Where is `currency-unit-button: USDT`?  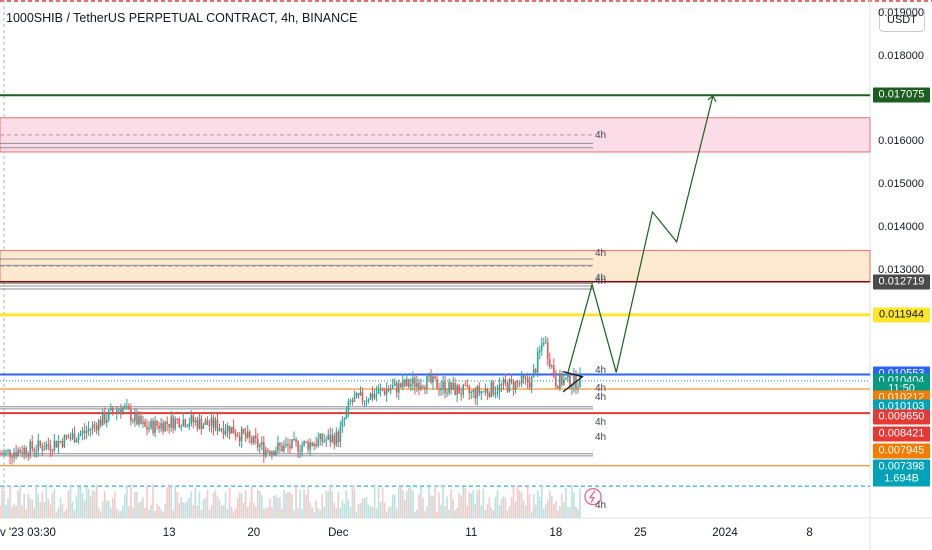
currency-unit-button: USDT is located at coordinates (902, 20).